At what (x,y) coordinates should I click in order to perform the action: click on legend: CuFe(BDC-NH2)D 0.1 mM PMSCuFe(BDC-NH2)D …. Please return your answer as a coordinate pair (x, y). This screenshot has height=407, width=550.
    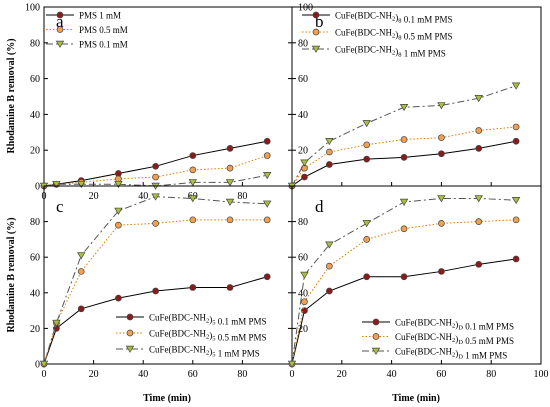
    Looking at the image, I should click on (438, 339).